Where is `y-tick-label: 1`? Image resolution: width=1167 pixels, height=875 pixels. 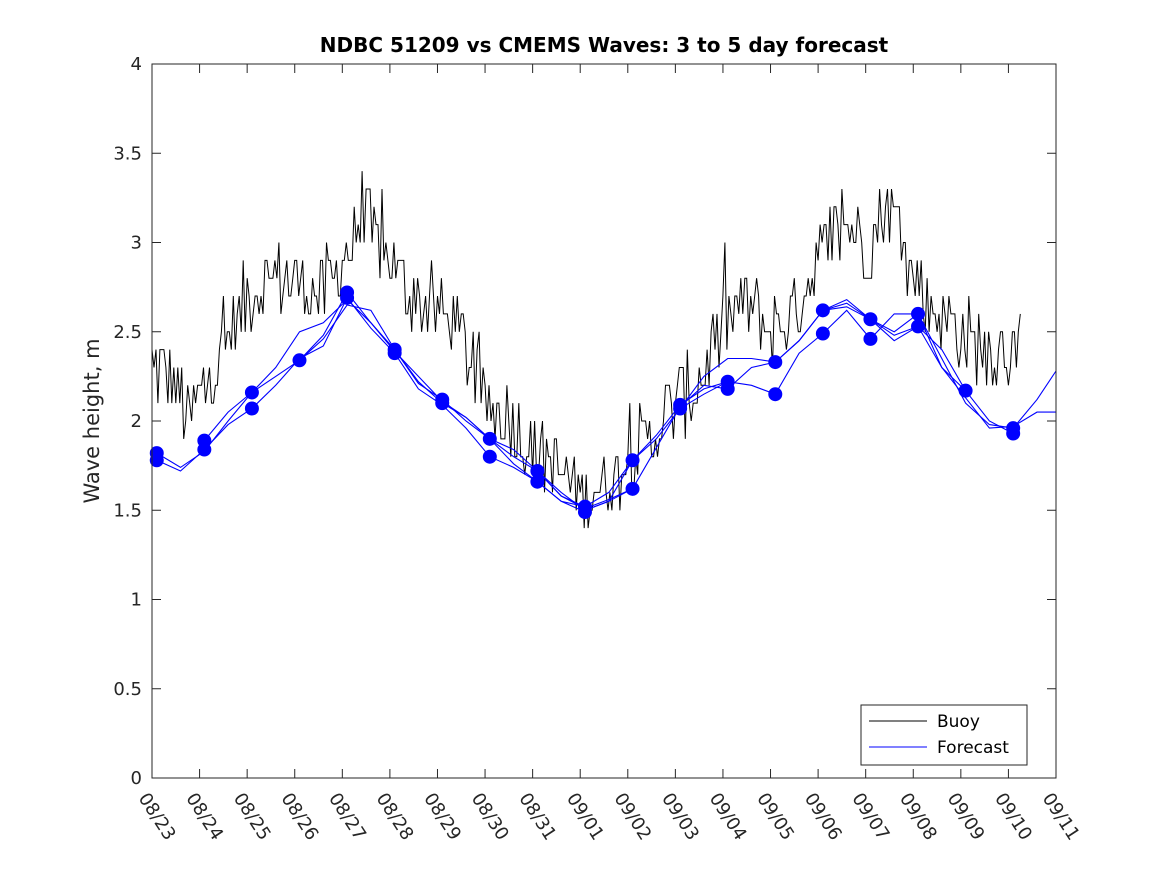 y-tick-label: 1 is located at coordinates (136, 600).